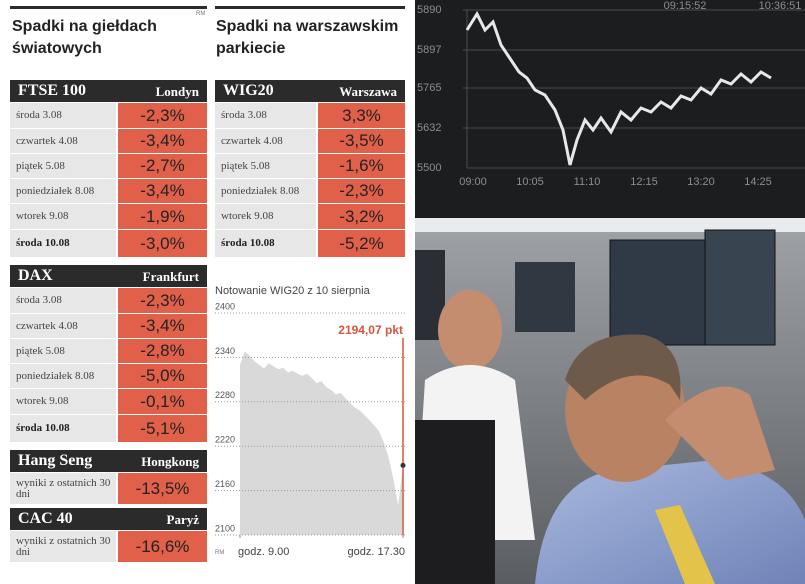  What do you see at coordinates (162, 488) in the screenshot?
I see `row-value: -13,5%` at bounding box center [162, 488].